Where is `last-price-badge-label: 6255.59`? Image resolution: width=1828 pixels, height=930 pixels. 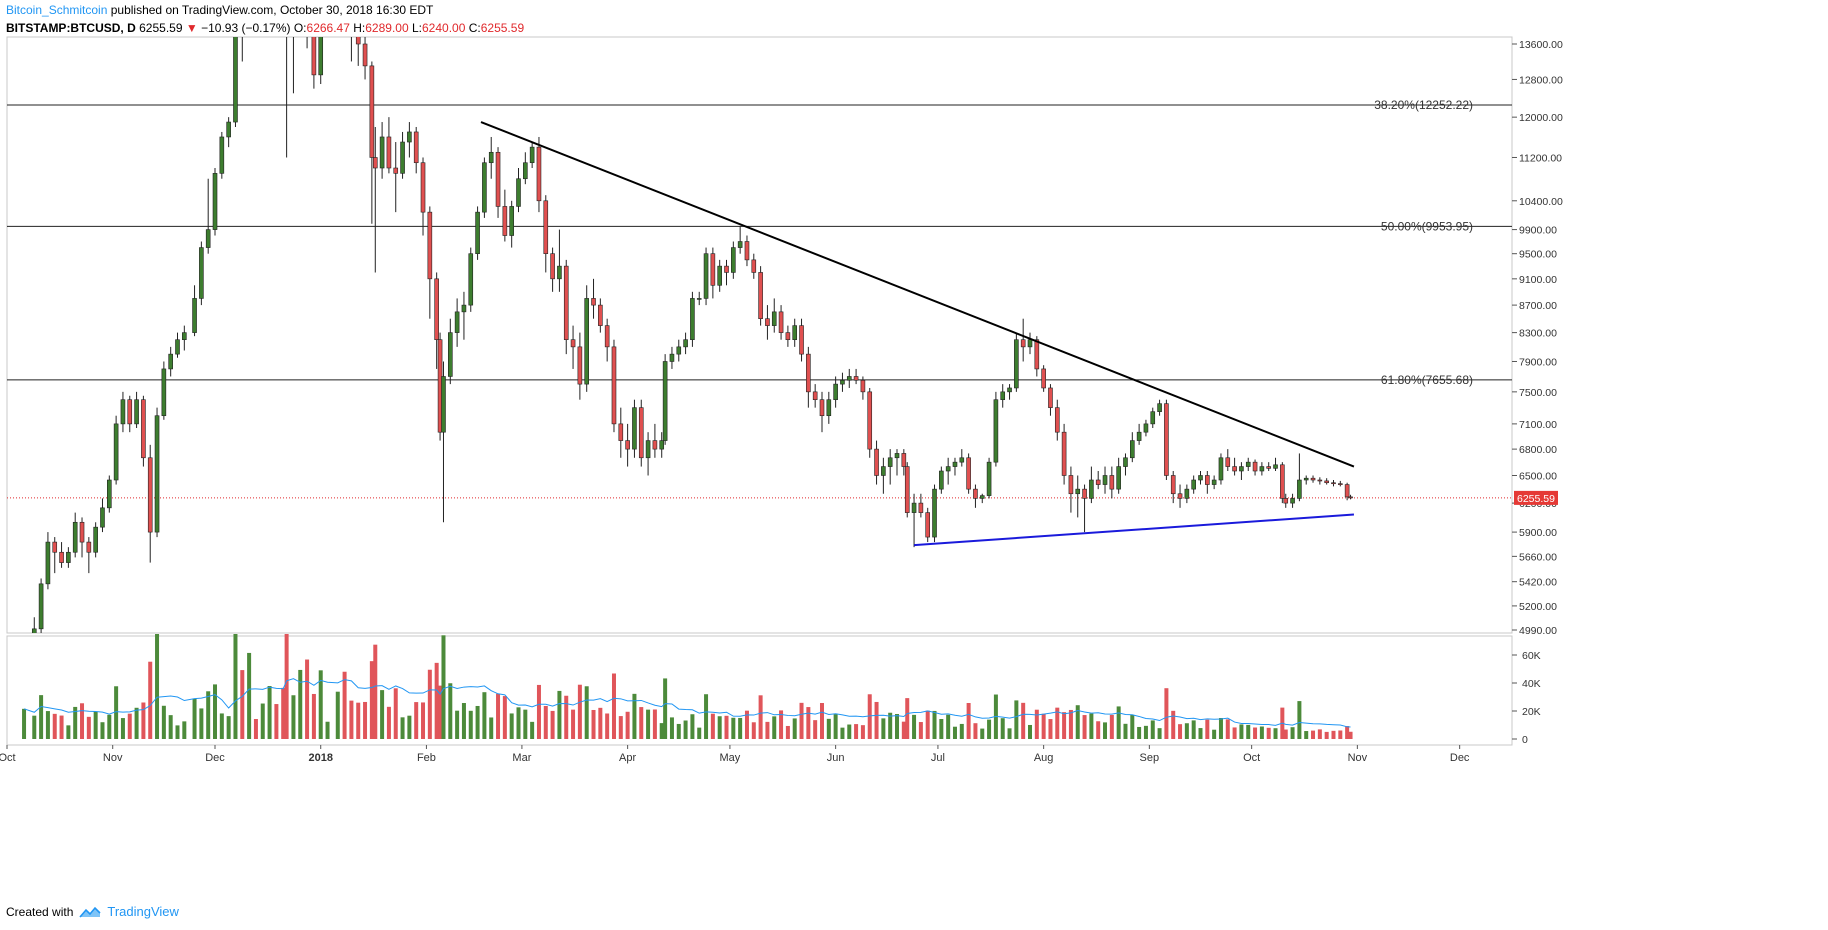 last-price-badge-label: 6255.59 is located at coordinates (1536, 499).